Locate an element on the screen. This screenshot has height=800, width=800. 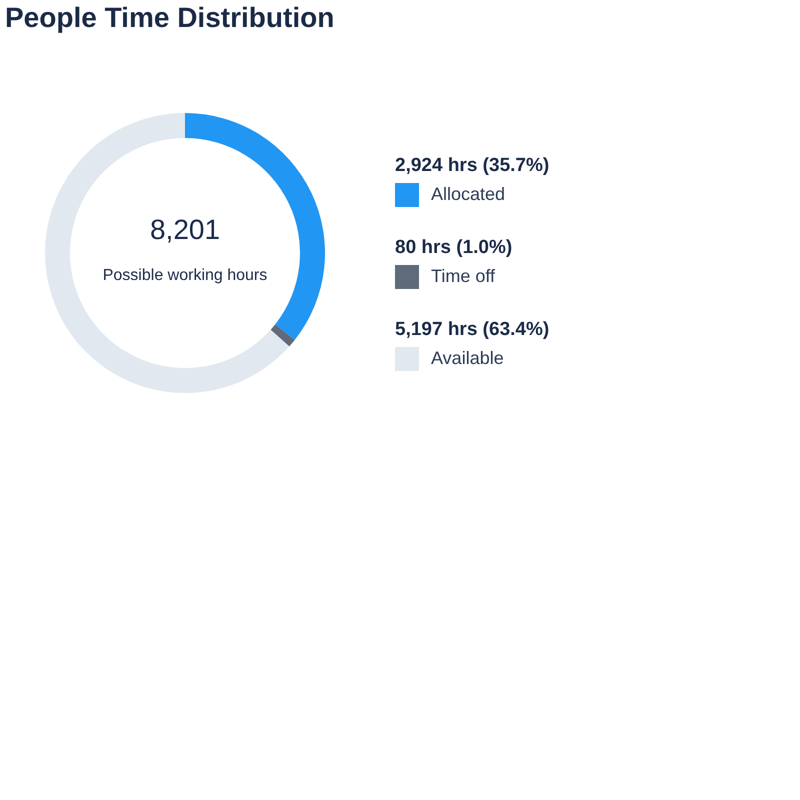
data-label: 2,924 hrs (35.7%) is located at coordinates (472, 165).